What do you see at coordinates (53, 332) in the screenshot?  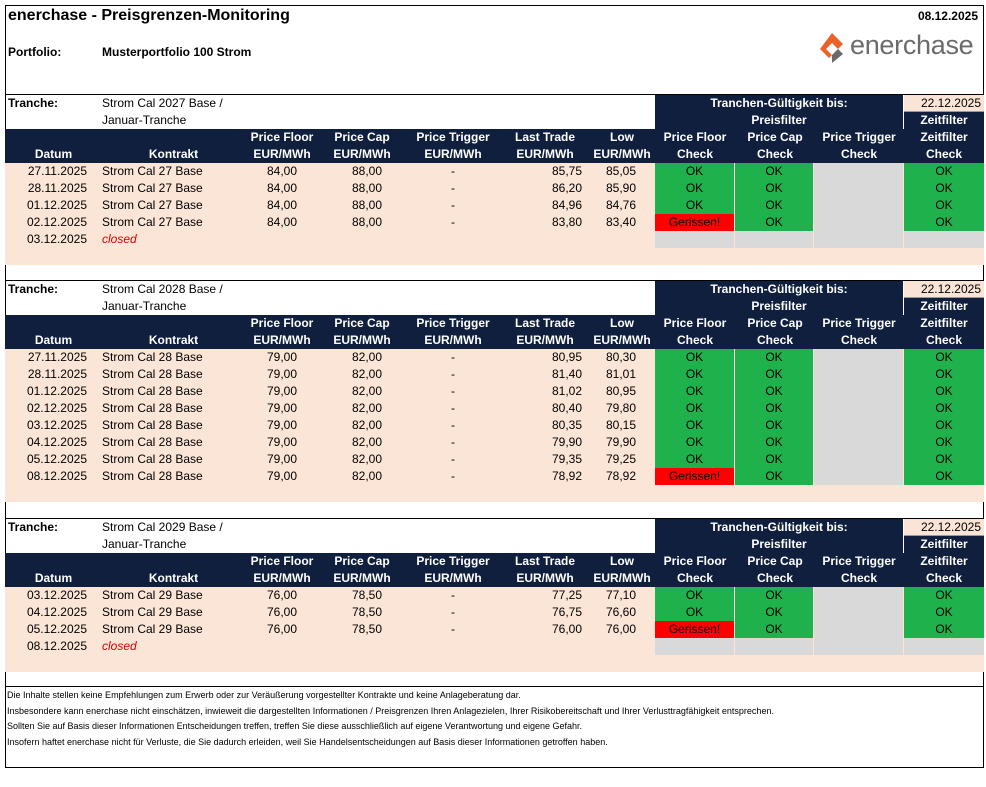 I see `col-datum: Datum` at bounding box center [53, 332].